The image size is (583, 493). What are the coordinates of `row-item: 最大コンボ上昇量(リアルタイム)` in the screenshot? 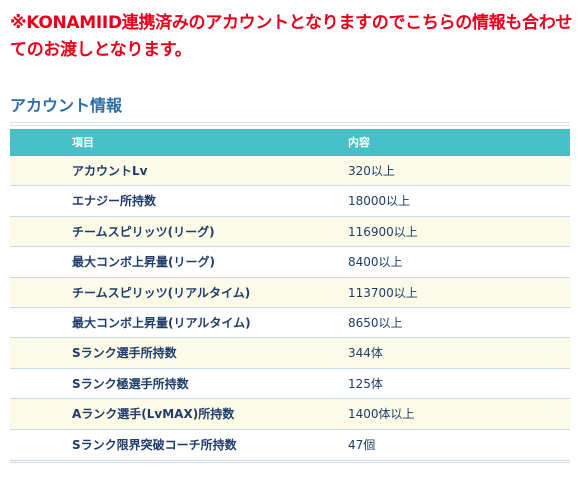 It's located at (161, 322).